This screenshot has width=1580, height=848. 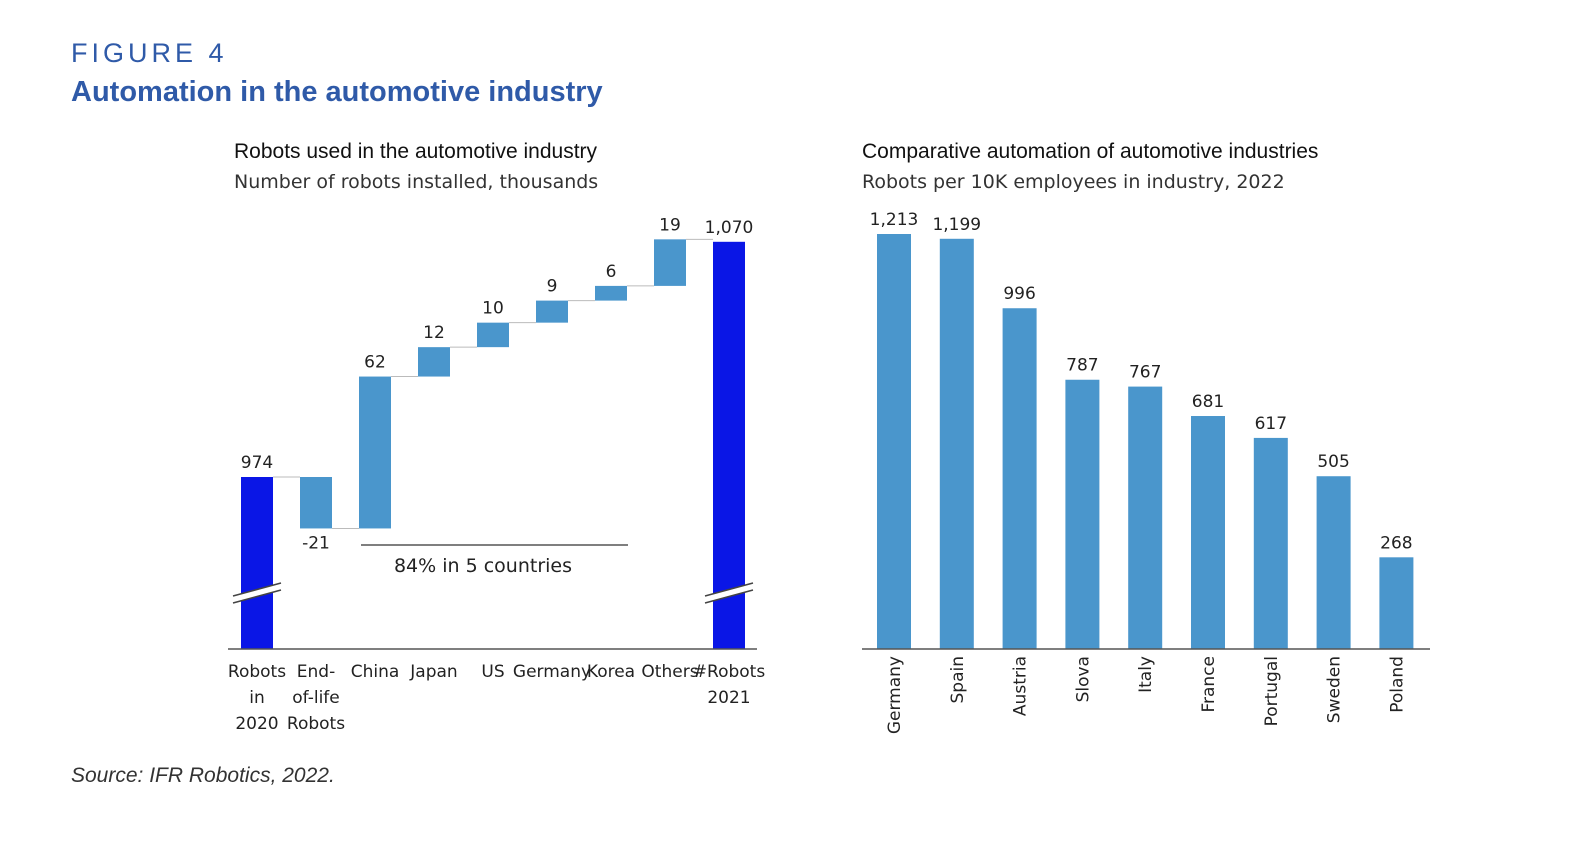 I want to click on comparison-value-label-2: 996, so click(x=1019, y=294).